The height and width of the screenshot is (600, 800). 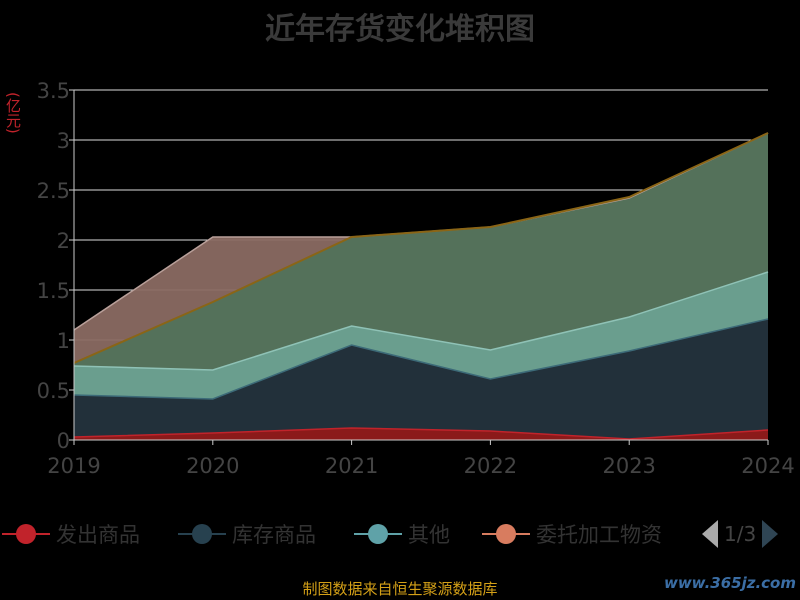 What do you see at coordinates (710, 534) in the screenshot?
I see `prev-page-arrow-icon` at bounding box center [710, 534].